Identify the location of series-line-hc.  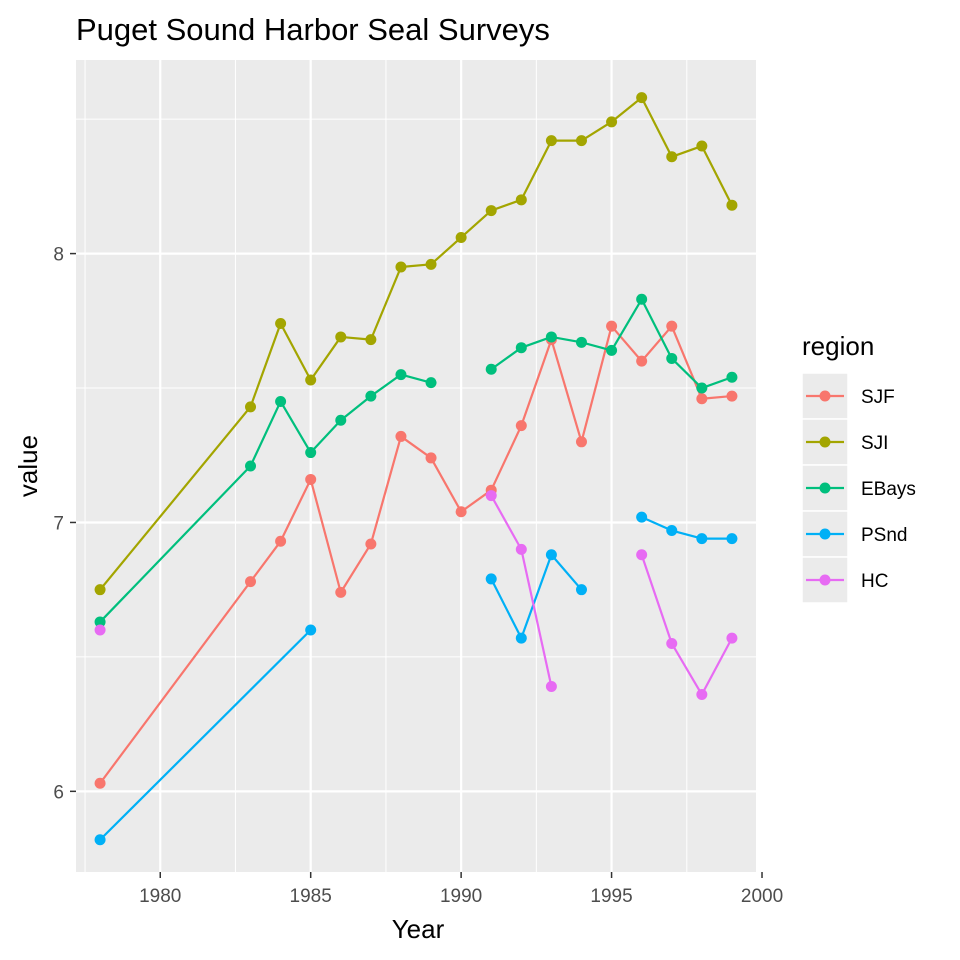
(686, 625).